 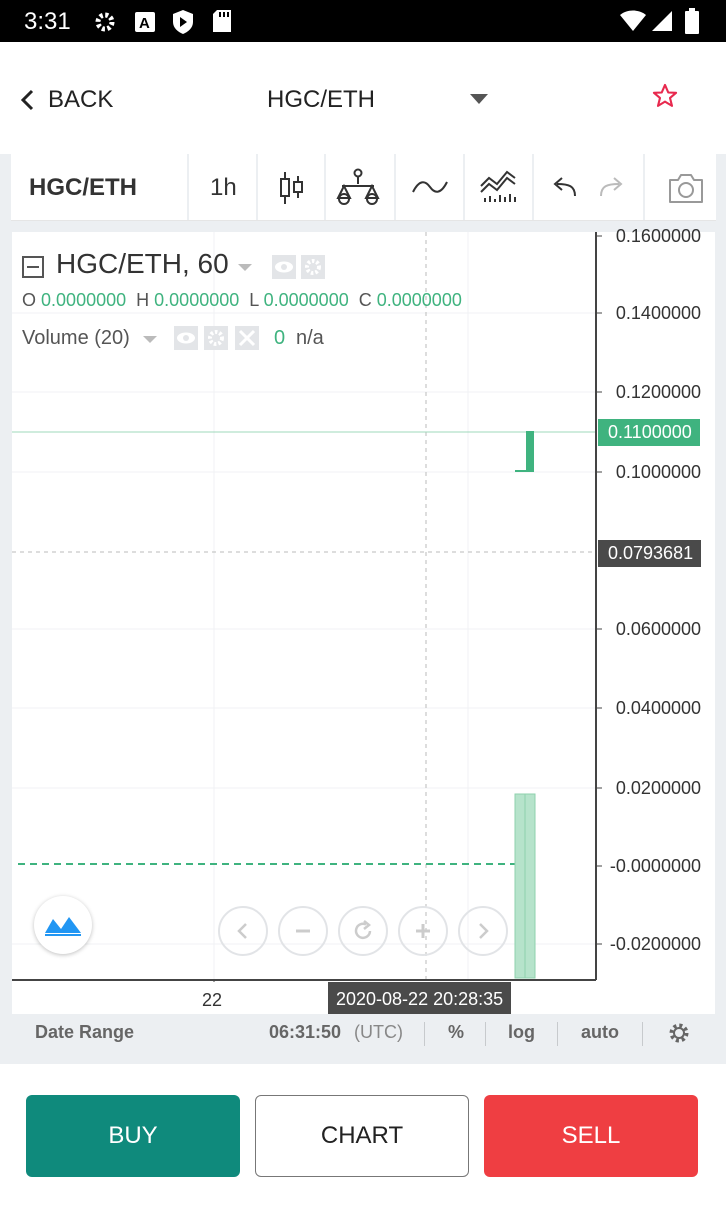 I want to click on app-header: BACK HGC/ETH, so click(x=363, y=98).